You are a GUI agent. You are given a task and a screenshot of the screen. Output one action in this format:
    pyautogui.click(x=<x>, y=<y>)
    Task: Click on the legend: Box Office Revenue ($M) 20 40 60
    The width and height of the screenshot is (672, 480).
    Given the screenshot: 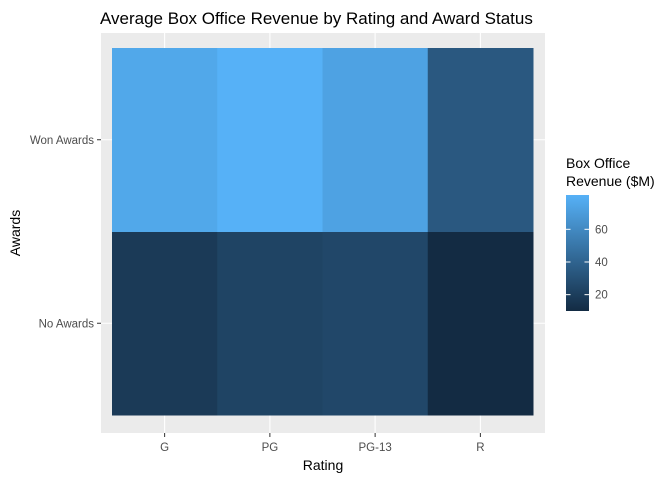 What is the action you would take?
    pyautogui.click(x=610, y=233)
    